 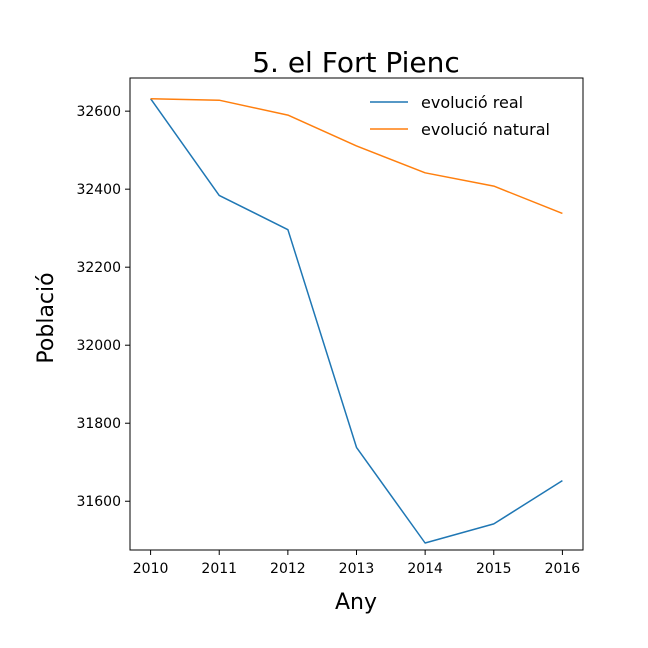 What do you see at coordinates (98, 424) in the screenshot?
I see `y-tick-label: 31800` at bounding box center [98, 424].